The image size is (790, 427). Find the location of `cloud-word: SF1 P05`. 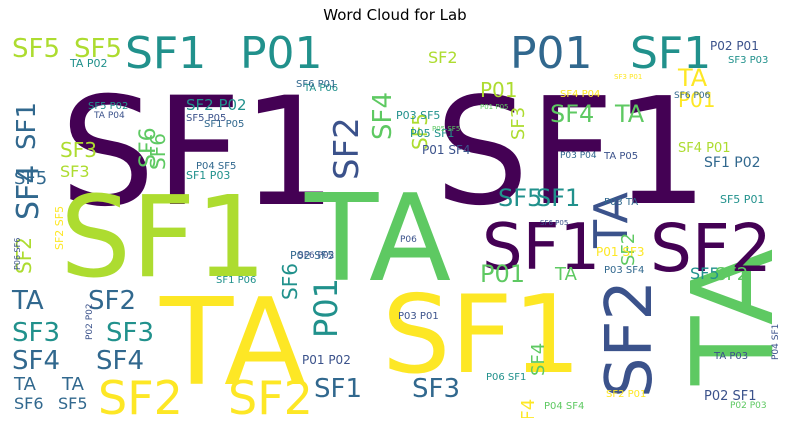

cloud-word: SF1 P05 is located at coordinates (224, 124).